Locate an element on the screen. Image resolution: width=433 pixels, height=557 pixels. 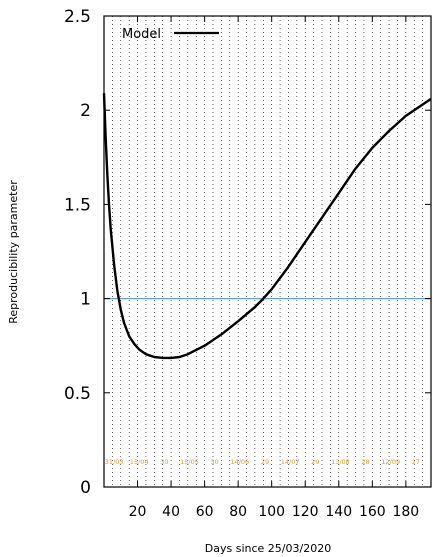
date-annotation: 14/07 is located at coordinates (290, 462).